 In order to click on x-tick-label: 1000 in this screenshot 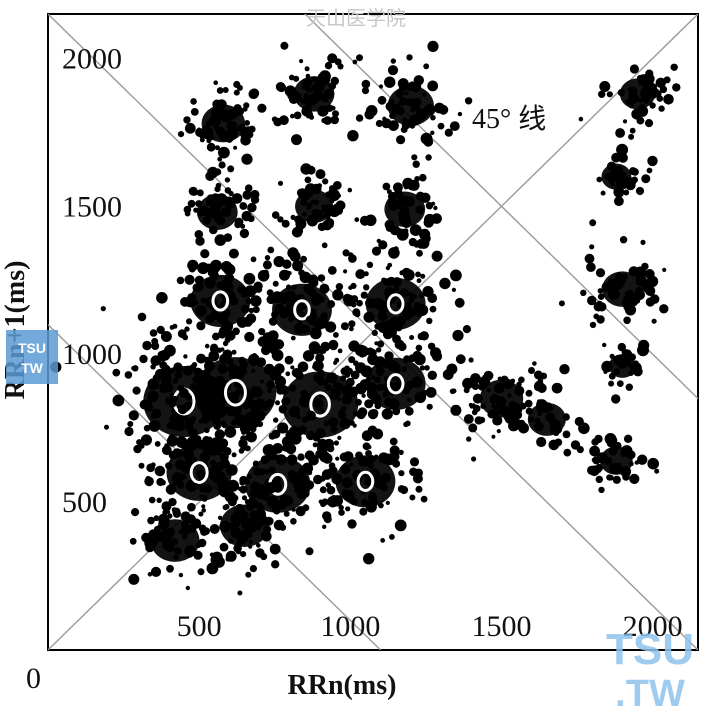, I will do `click(350, 626)`.